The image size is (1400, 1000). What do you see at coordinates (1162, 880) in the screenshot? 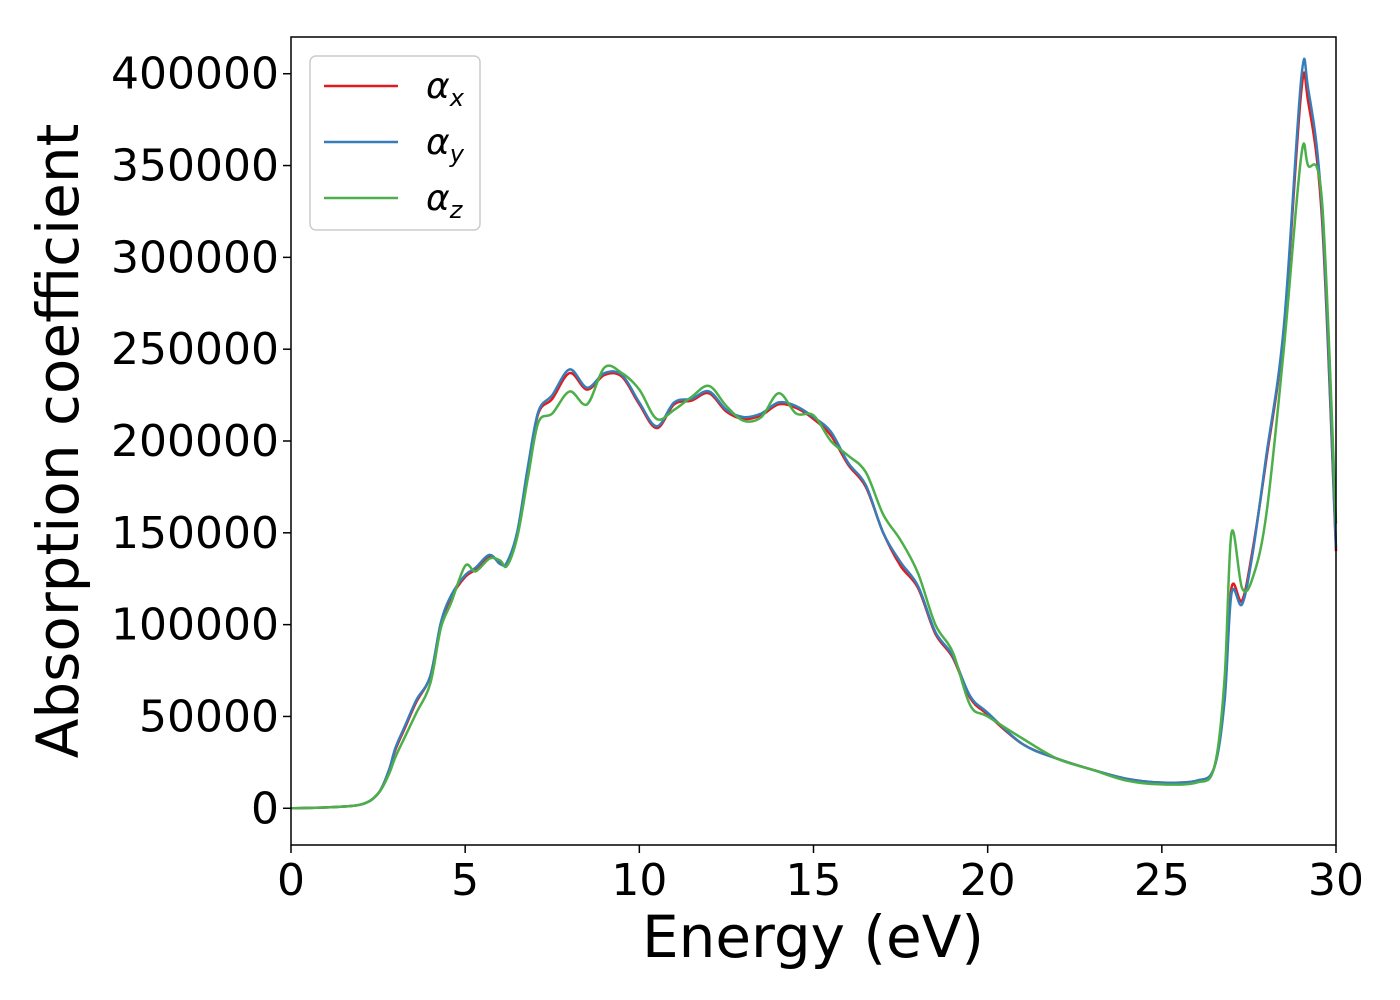
I see `x-tick-label: 25` at bounding box center [1162, 880].